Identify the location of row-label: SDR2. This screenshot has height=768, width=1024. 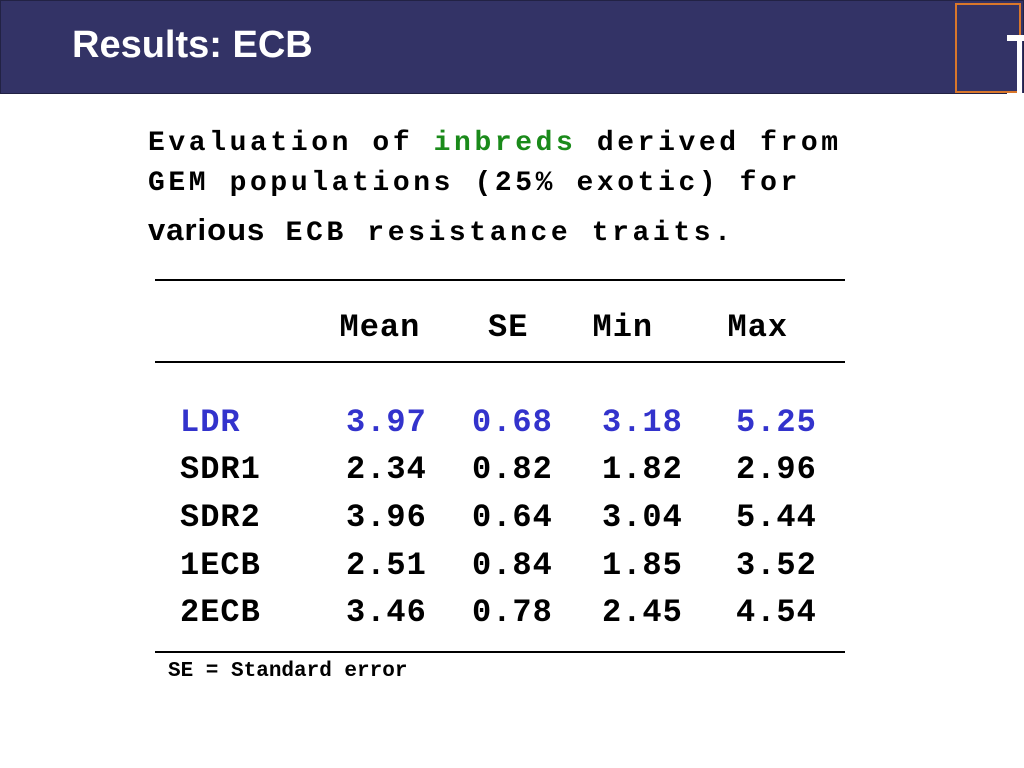
(220, 517).